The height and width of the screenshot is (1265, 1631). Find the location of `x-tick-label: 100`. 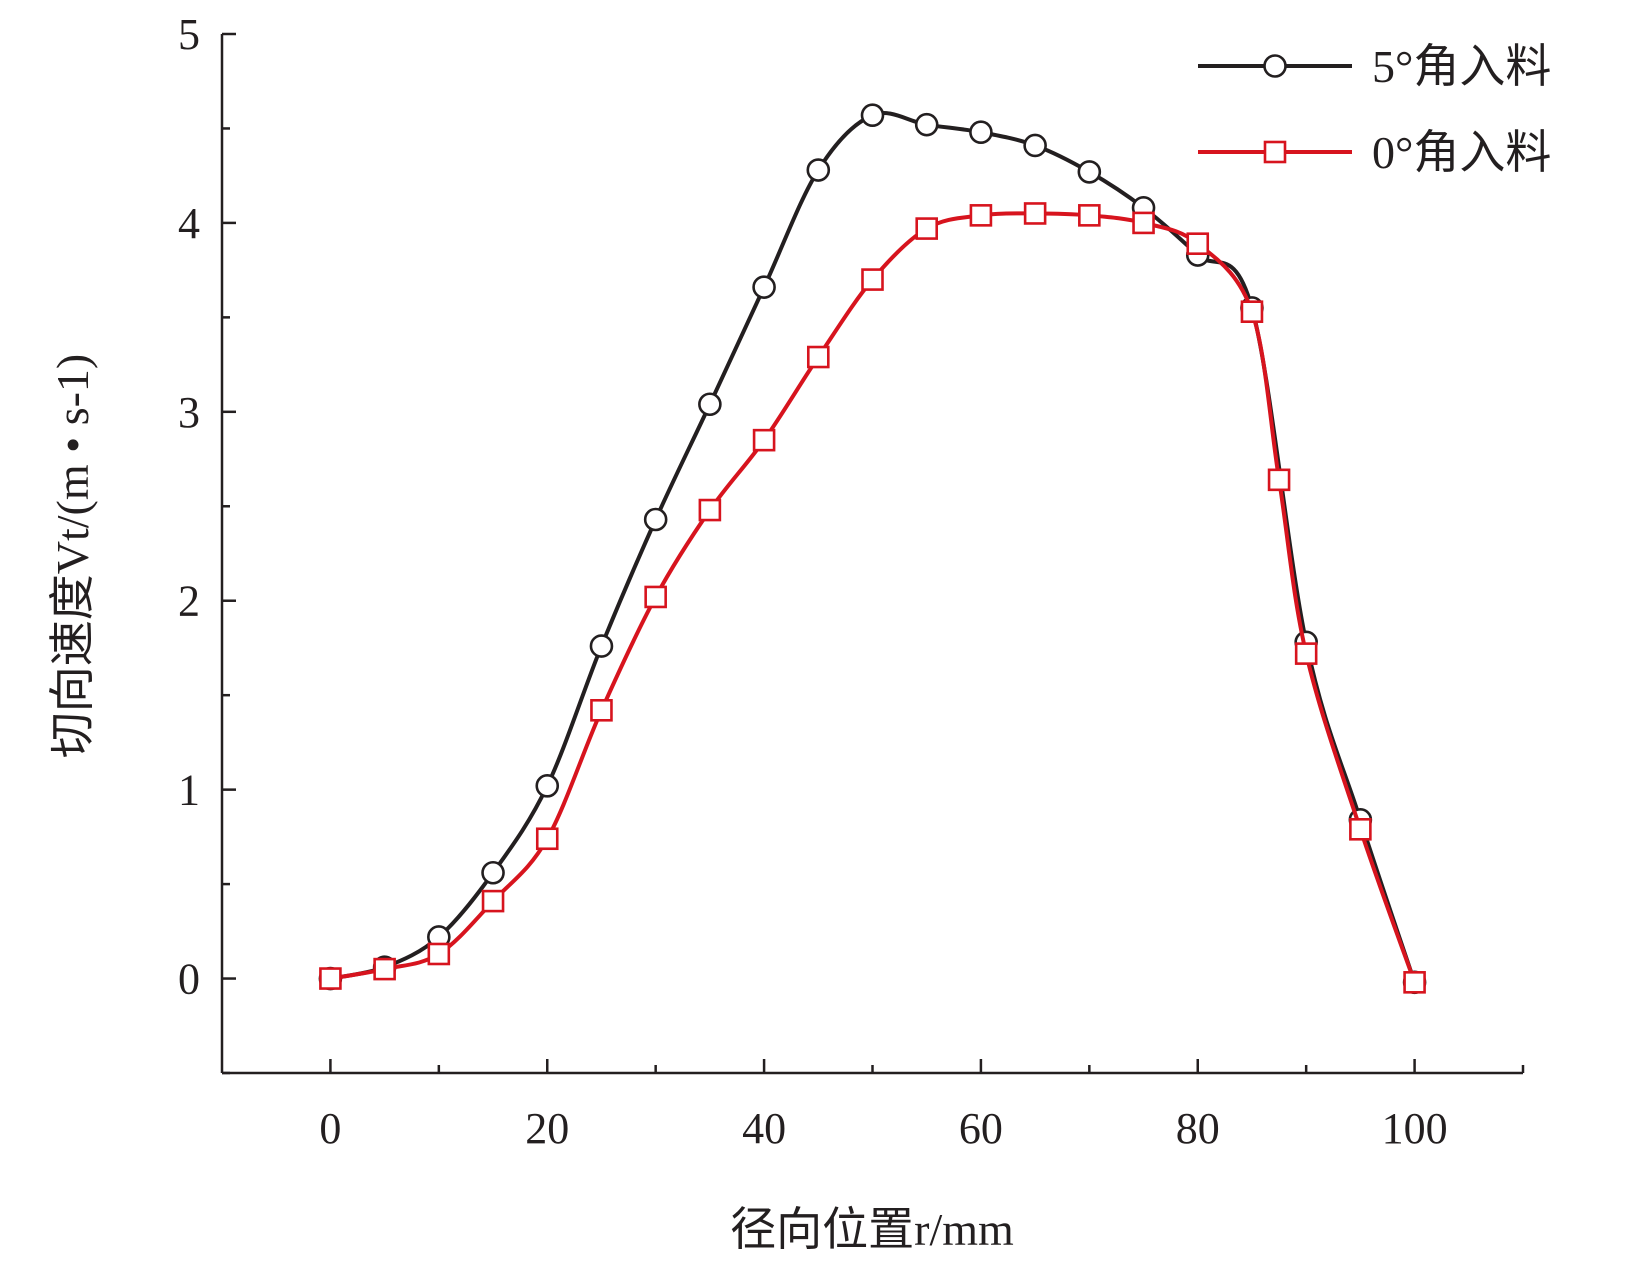

x-tick-label: 100 is located at coordinates (1415, 1128).